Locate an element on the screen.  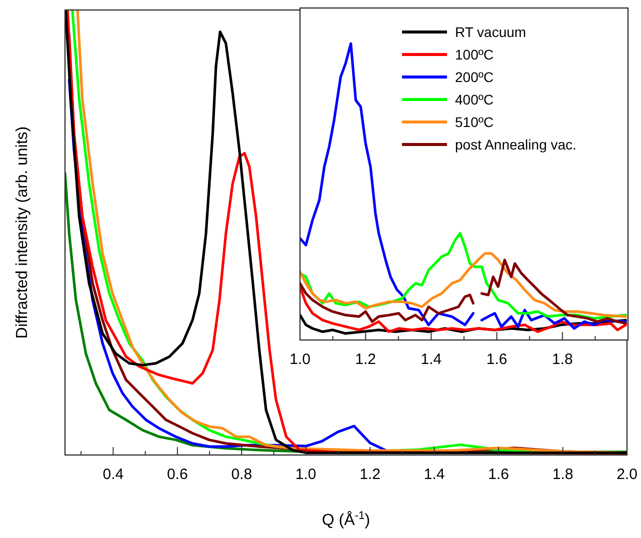
legend-label: RT vacuum is located at coordinates (490, 32).